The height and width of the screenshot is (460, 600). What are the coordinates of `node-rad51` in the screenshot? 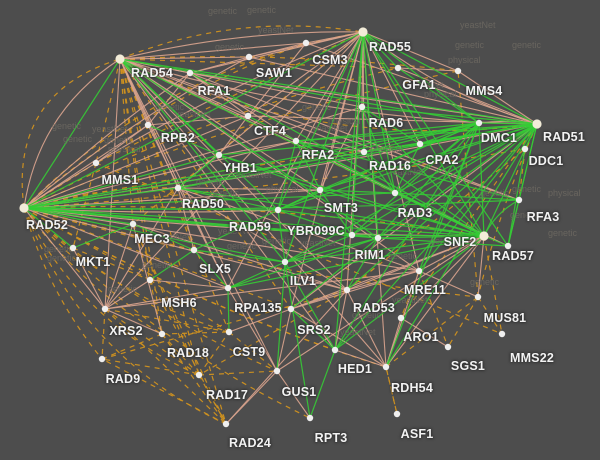 It's located at (537, 124).